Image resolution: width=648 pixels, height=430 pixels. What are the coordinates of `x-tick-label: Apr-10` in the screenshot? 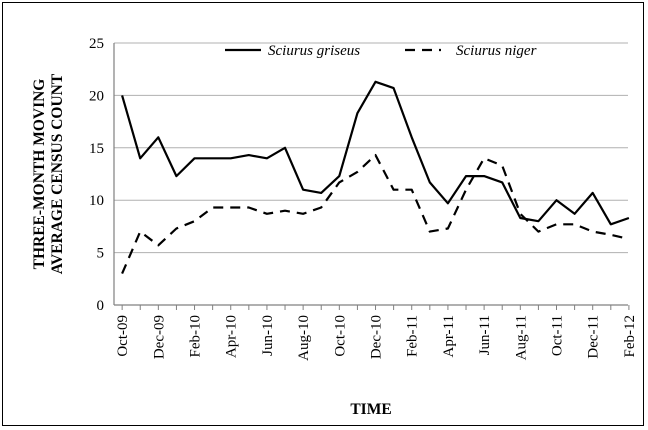 It's located at (232, 336).